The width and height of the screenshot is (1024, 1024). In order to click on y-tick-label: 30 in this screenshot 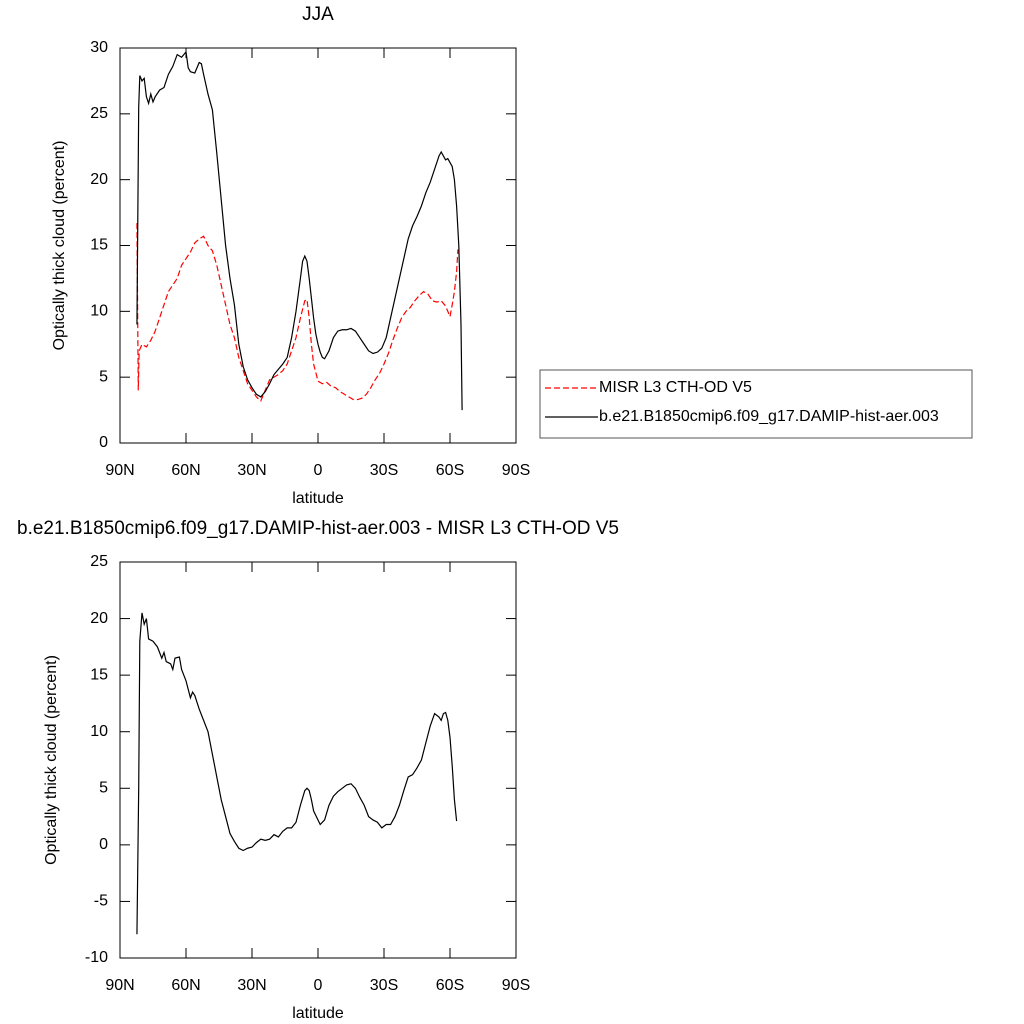, I will do `click(99, 47)`.